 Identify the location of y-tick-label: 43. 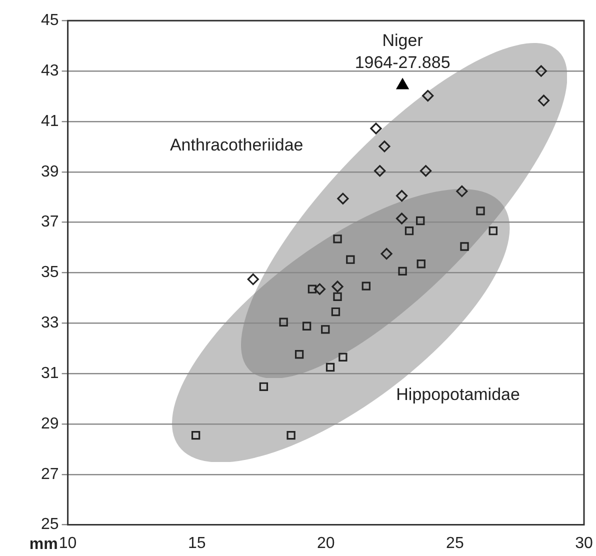
(50, 71).